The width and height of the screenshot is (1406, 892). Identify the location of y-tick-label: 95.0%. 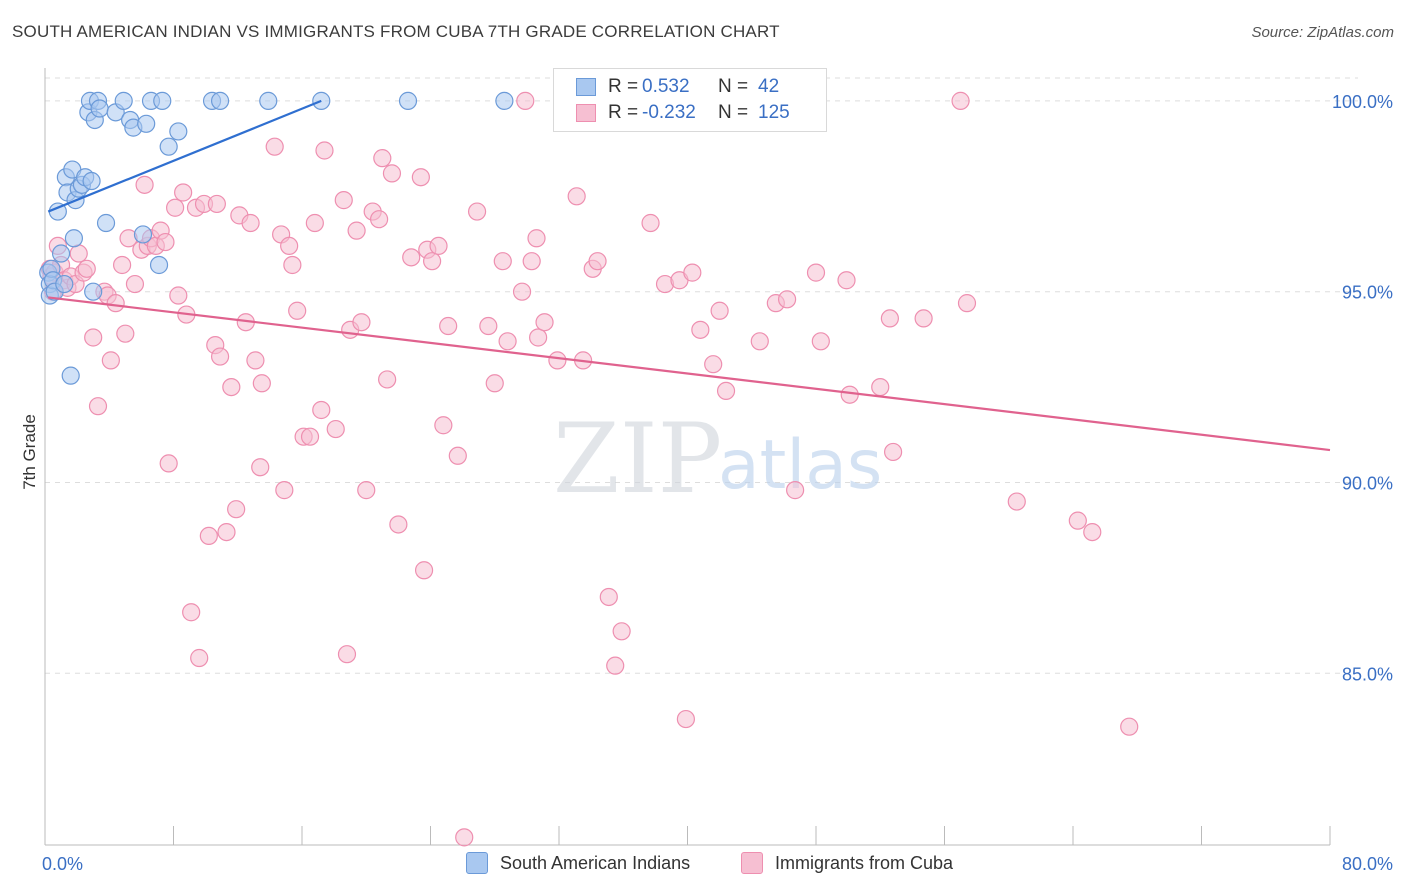
(1367, 293).